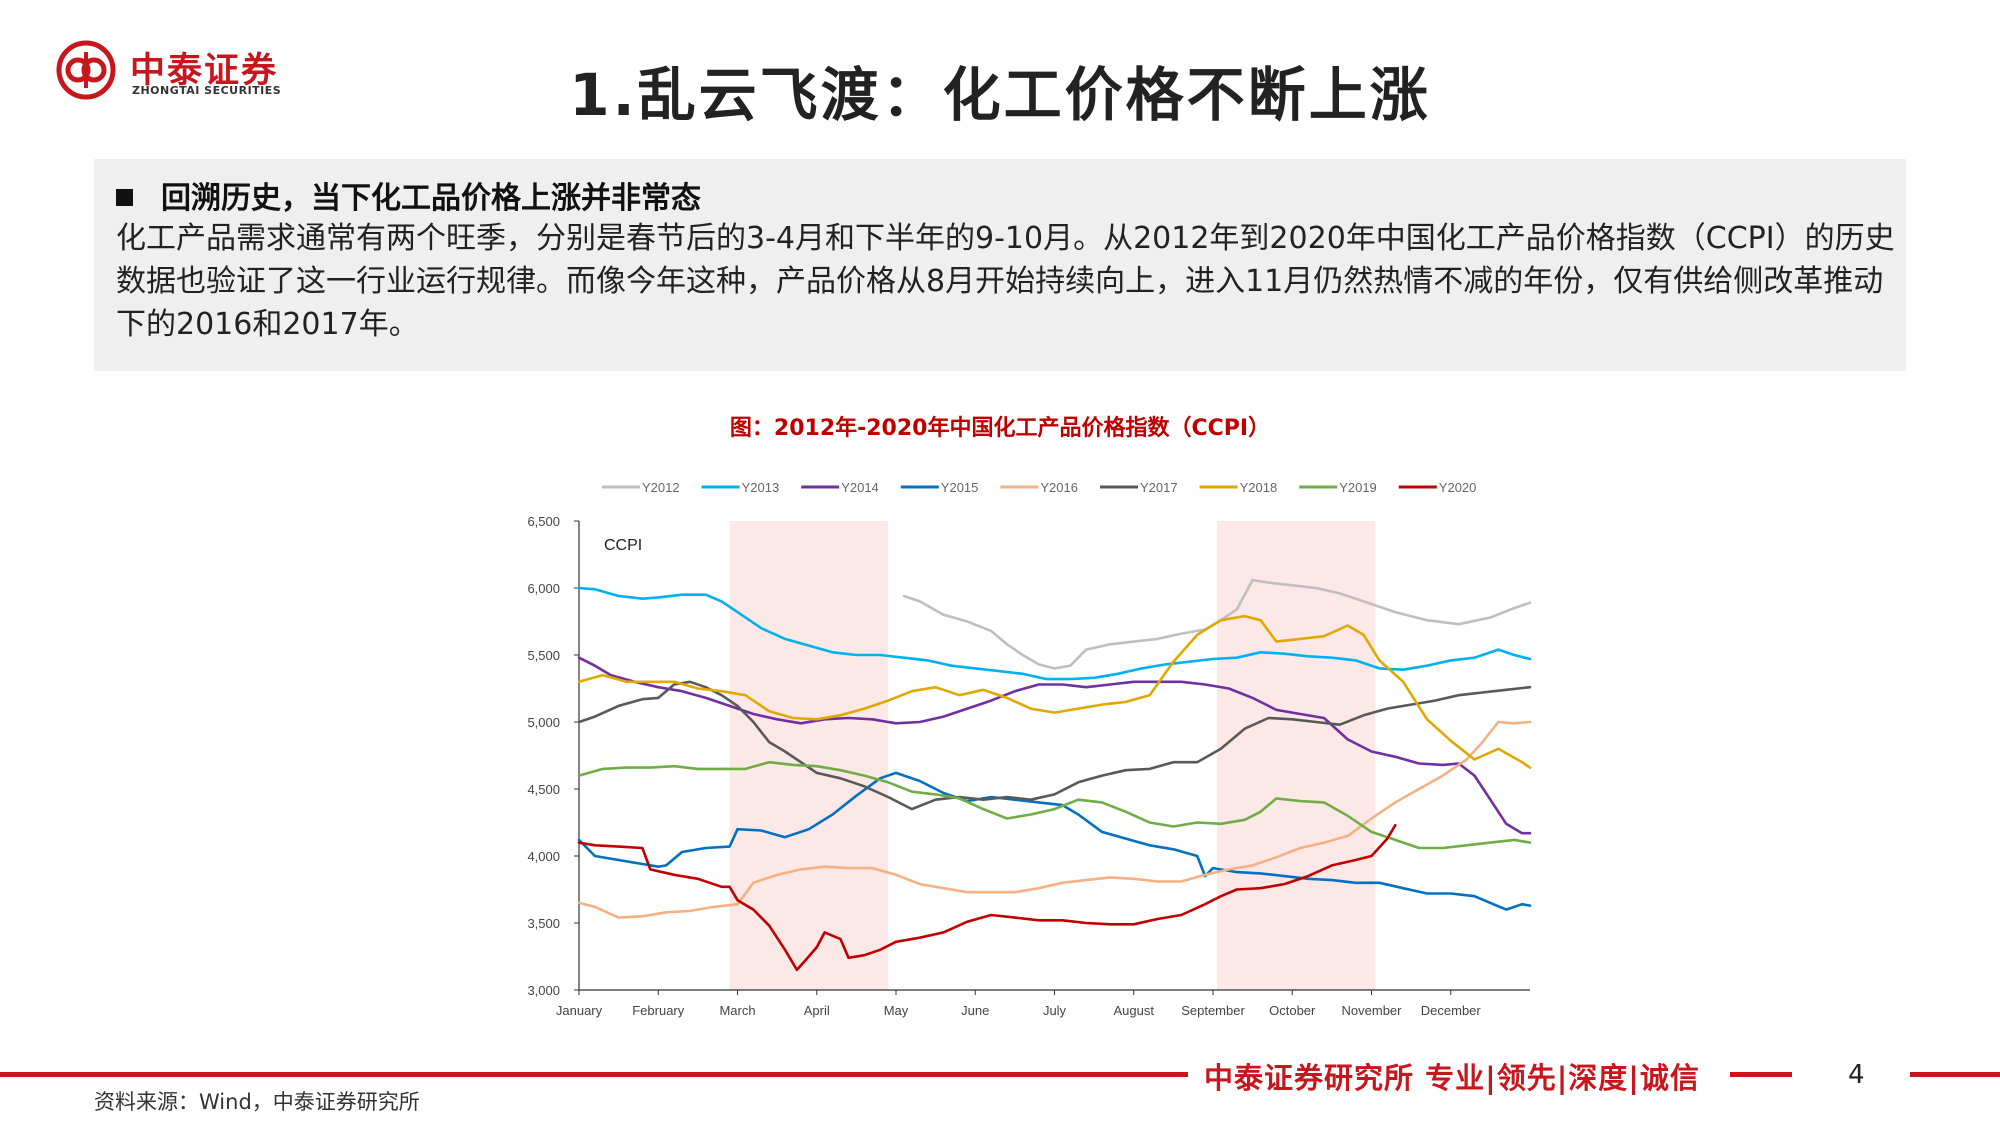  What do you see at coordinates (1055, 1010) in the screenshot?
I see `x-tick-label: July` at bounding box center [1055, 1010].